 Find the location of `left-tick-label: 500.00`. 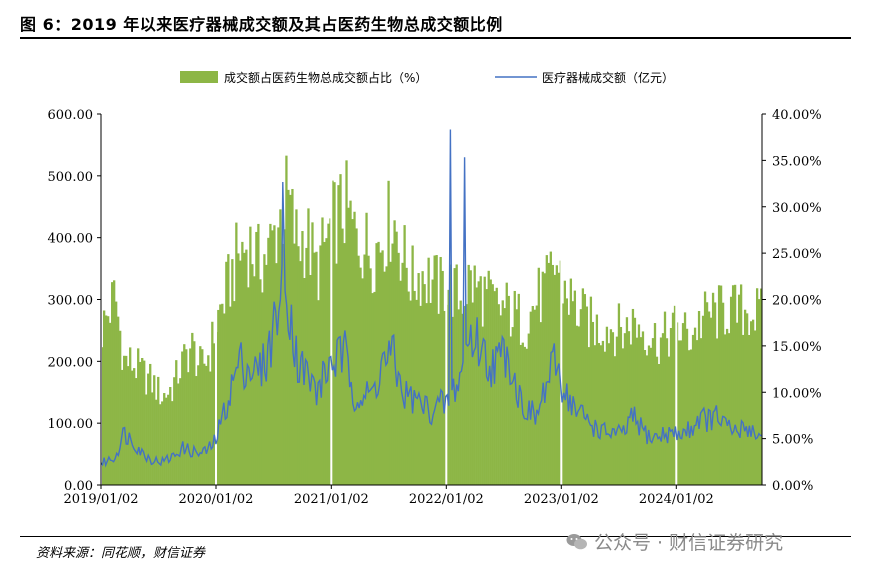

left-tick-label: 500.00 is located at coordinates (71, 177).